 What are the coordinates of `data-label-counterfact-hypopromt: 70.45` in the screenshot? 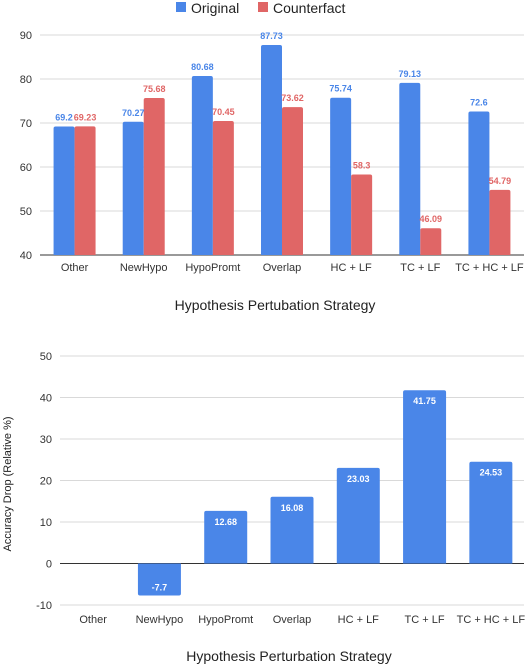 It's located at (223, 112).